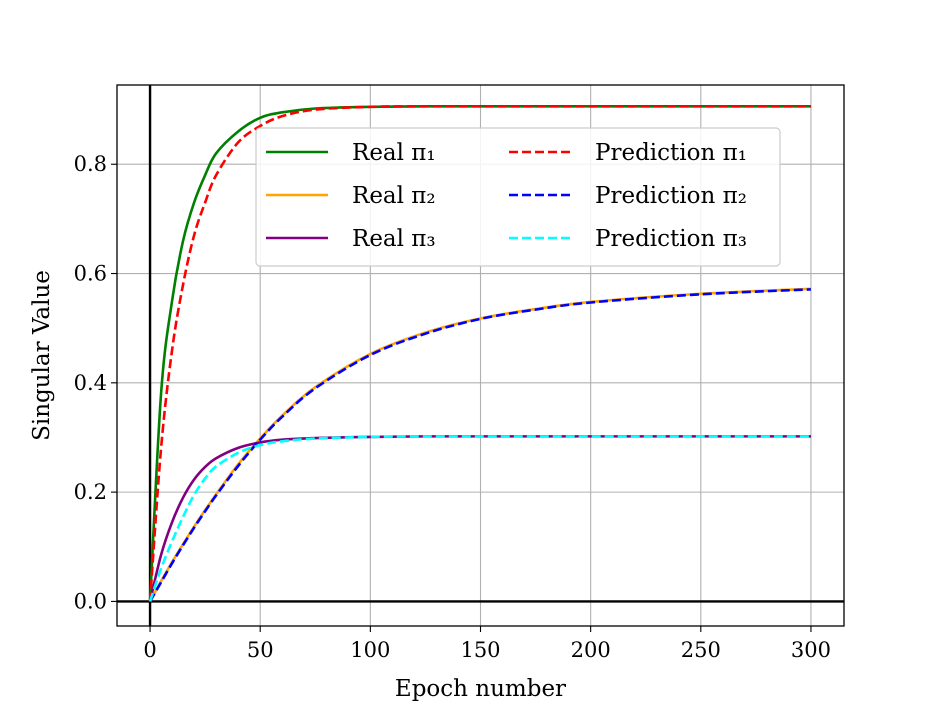  I want to click on legend-box, so click(518, 197).